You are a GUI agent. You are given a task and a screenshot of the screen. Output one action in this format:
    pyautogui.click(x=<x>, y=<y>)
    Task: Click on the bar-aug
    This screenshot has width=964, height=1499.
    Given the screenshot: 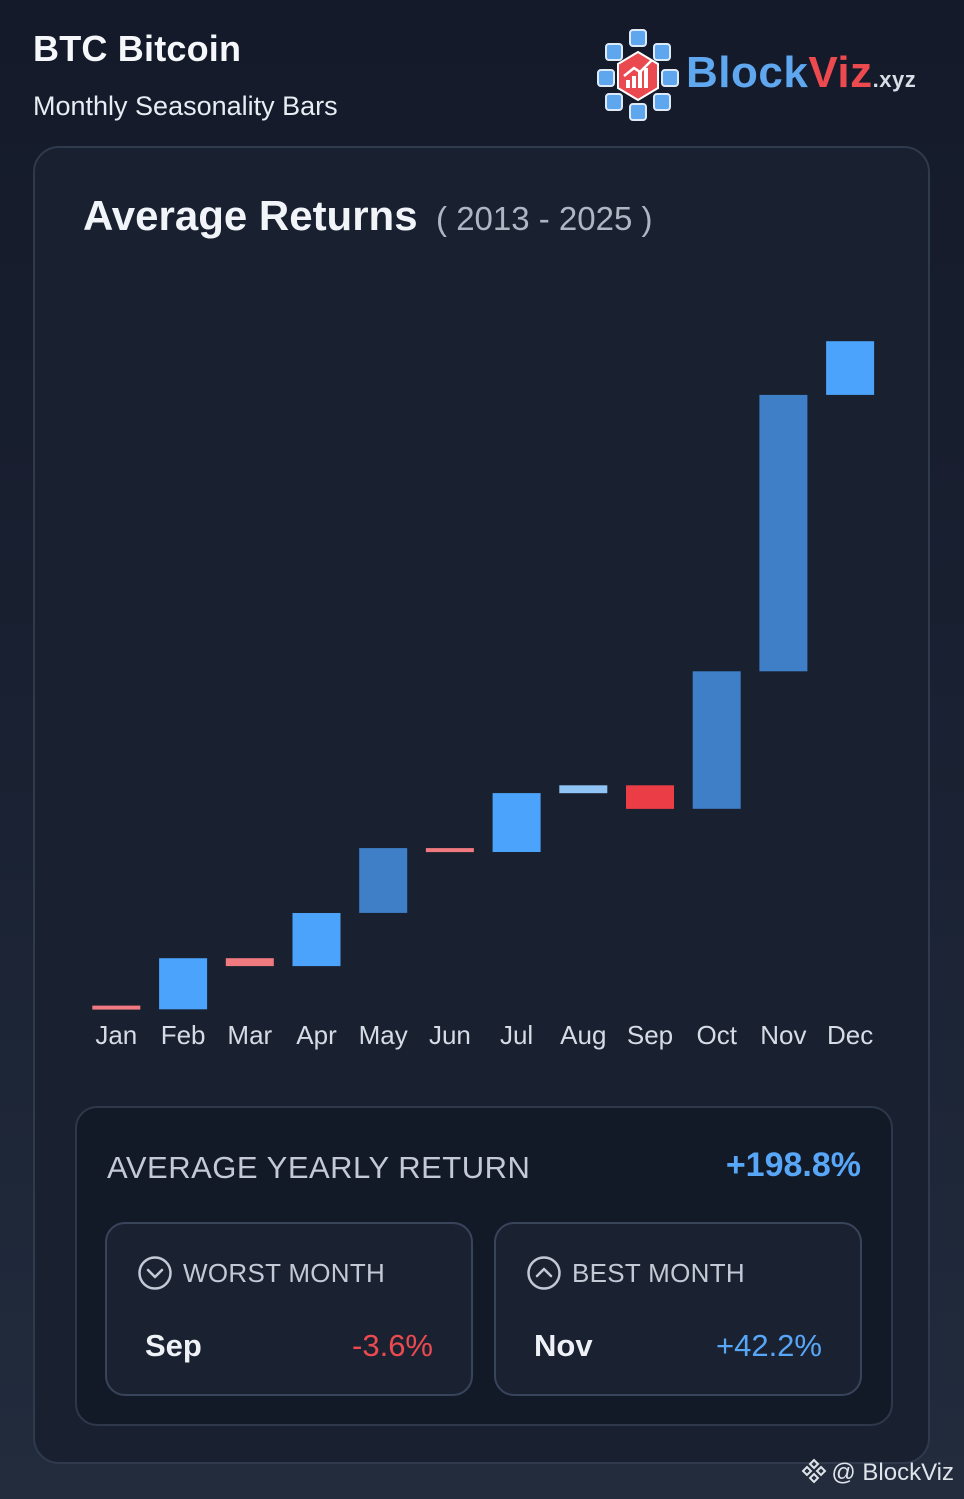 What is the action you would take?
    pyautogui.click(x=583, y=789)
    